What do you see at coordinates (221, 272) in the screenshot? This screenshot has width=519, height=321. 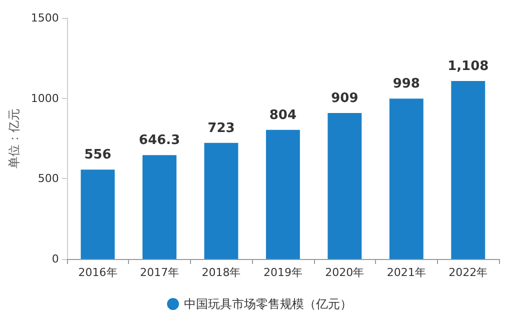 I see `x-tick-label: 2018年` at bounding box center [221, 272].